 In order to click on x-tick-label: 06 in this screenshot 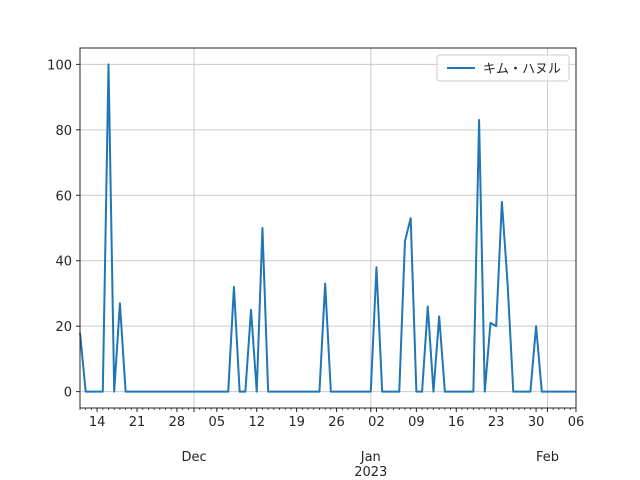, I will do `click(576, 422)`.